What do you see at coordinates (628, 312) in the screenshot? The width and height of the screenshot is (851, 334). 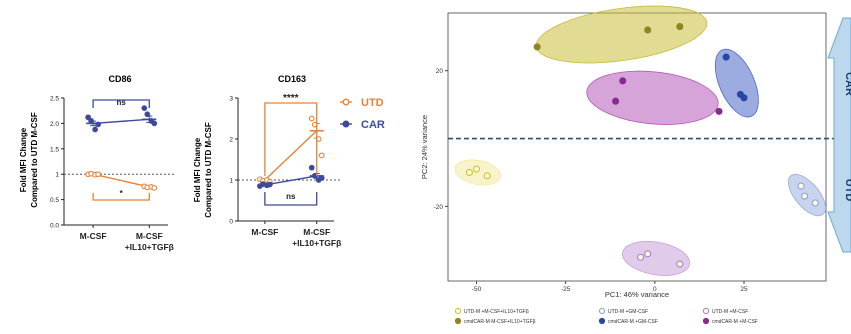 I see `legend-label: UTD-M +GM-CSF` at bounding box center [628, 312].